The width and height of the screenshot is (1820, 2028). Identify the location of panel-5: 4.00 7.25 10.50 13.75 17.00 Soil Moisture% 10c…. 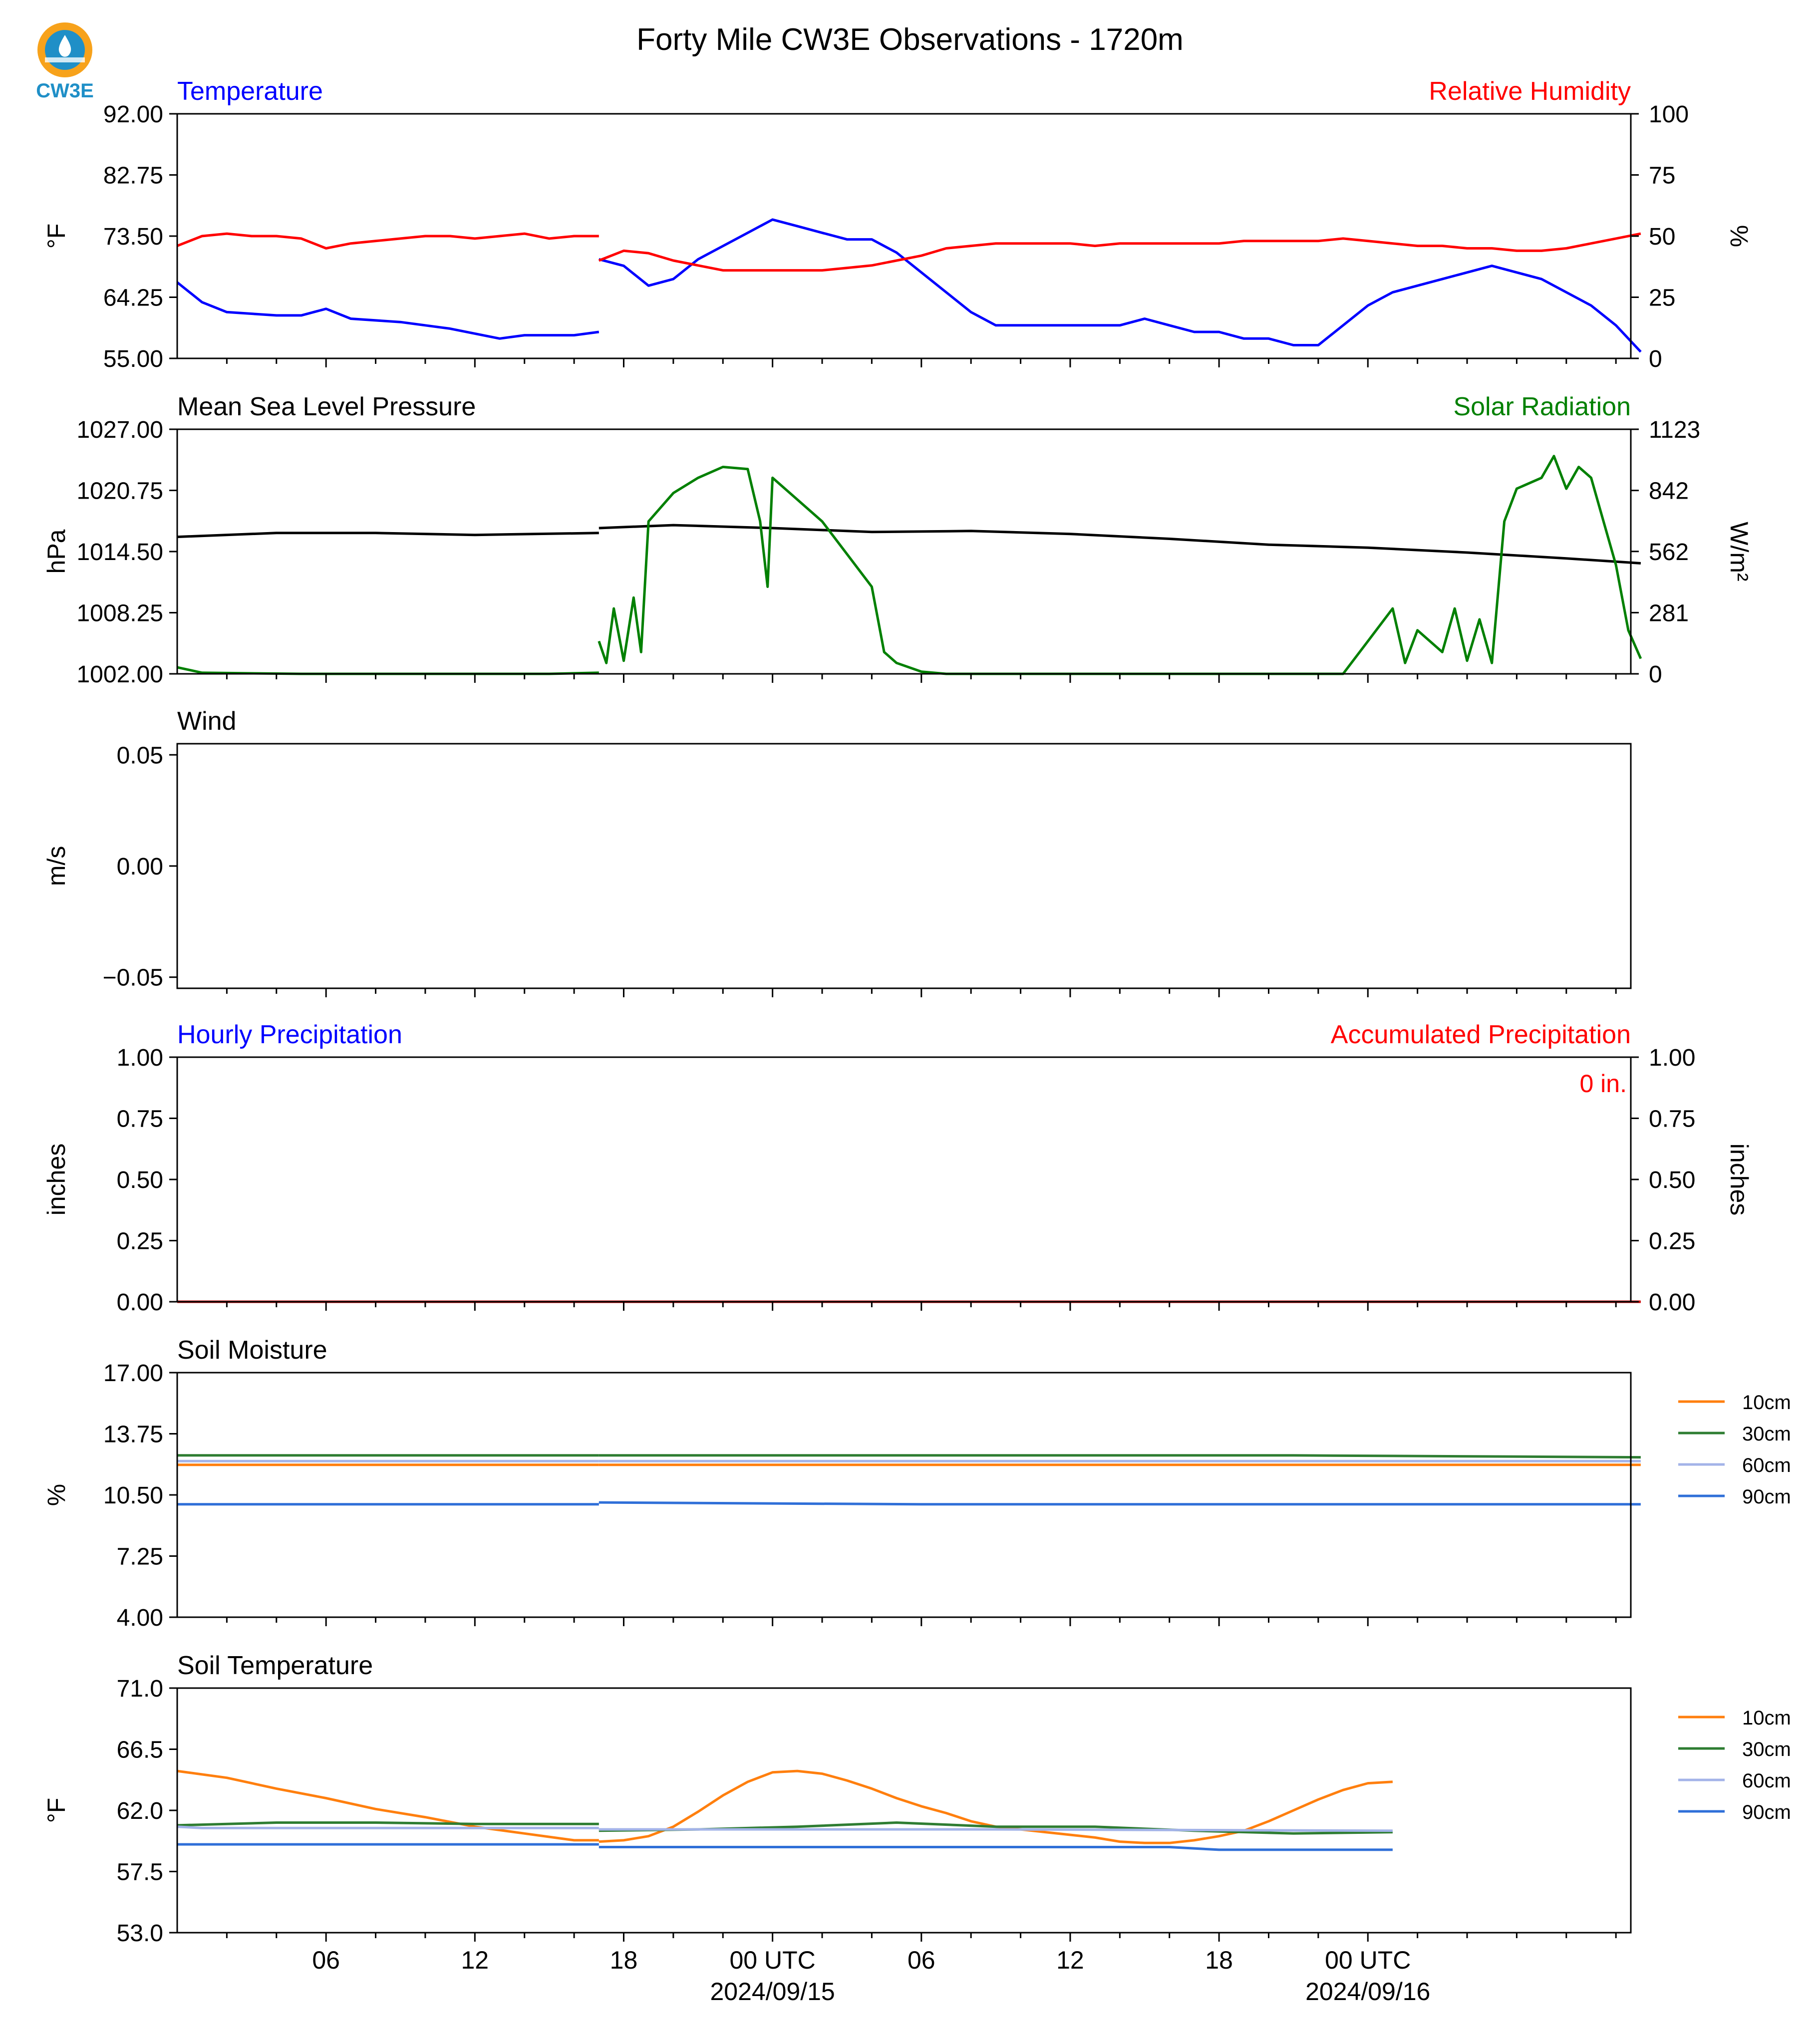
(916, 1483).